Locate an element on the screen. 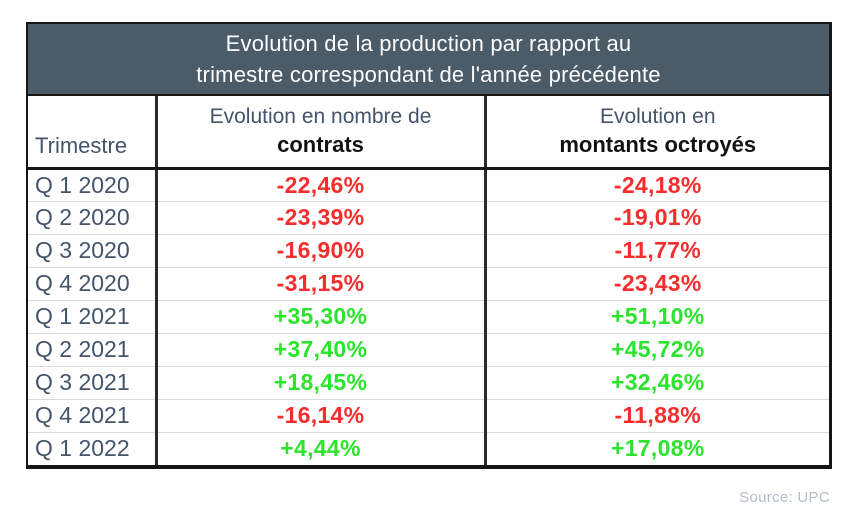  trimestre-cell: Q 1 2020 is located at coordinates (92, 184).